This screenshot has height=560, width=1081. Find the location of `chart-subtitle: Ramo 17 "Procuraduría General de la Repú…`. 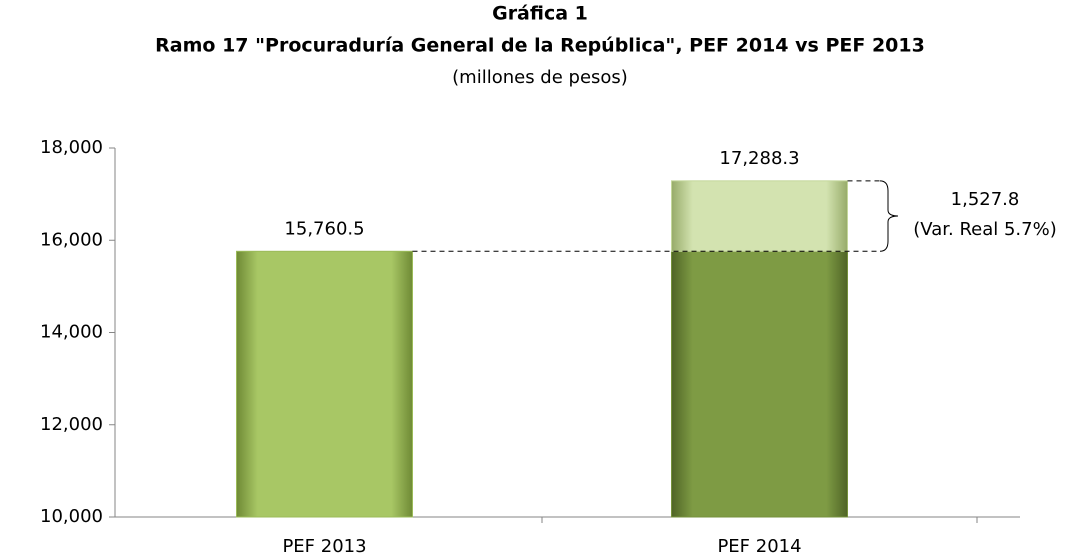

chart-subtitle: Ramo 17 "Procuraduría General de la Repú… is located at coordinates (540, 46).